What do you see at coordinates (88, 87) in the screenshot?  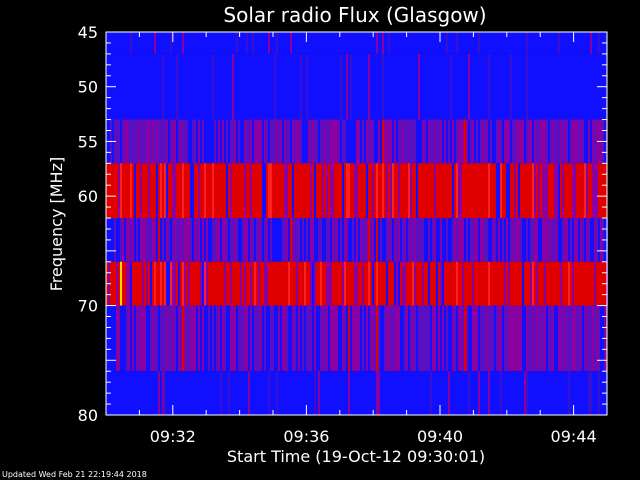 I see `y-tick-label: 50` at bounding box center [88, 87].